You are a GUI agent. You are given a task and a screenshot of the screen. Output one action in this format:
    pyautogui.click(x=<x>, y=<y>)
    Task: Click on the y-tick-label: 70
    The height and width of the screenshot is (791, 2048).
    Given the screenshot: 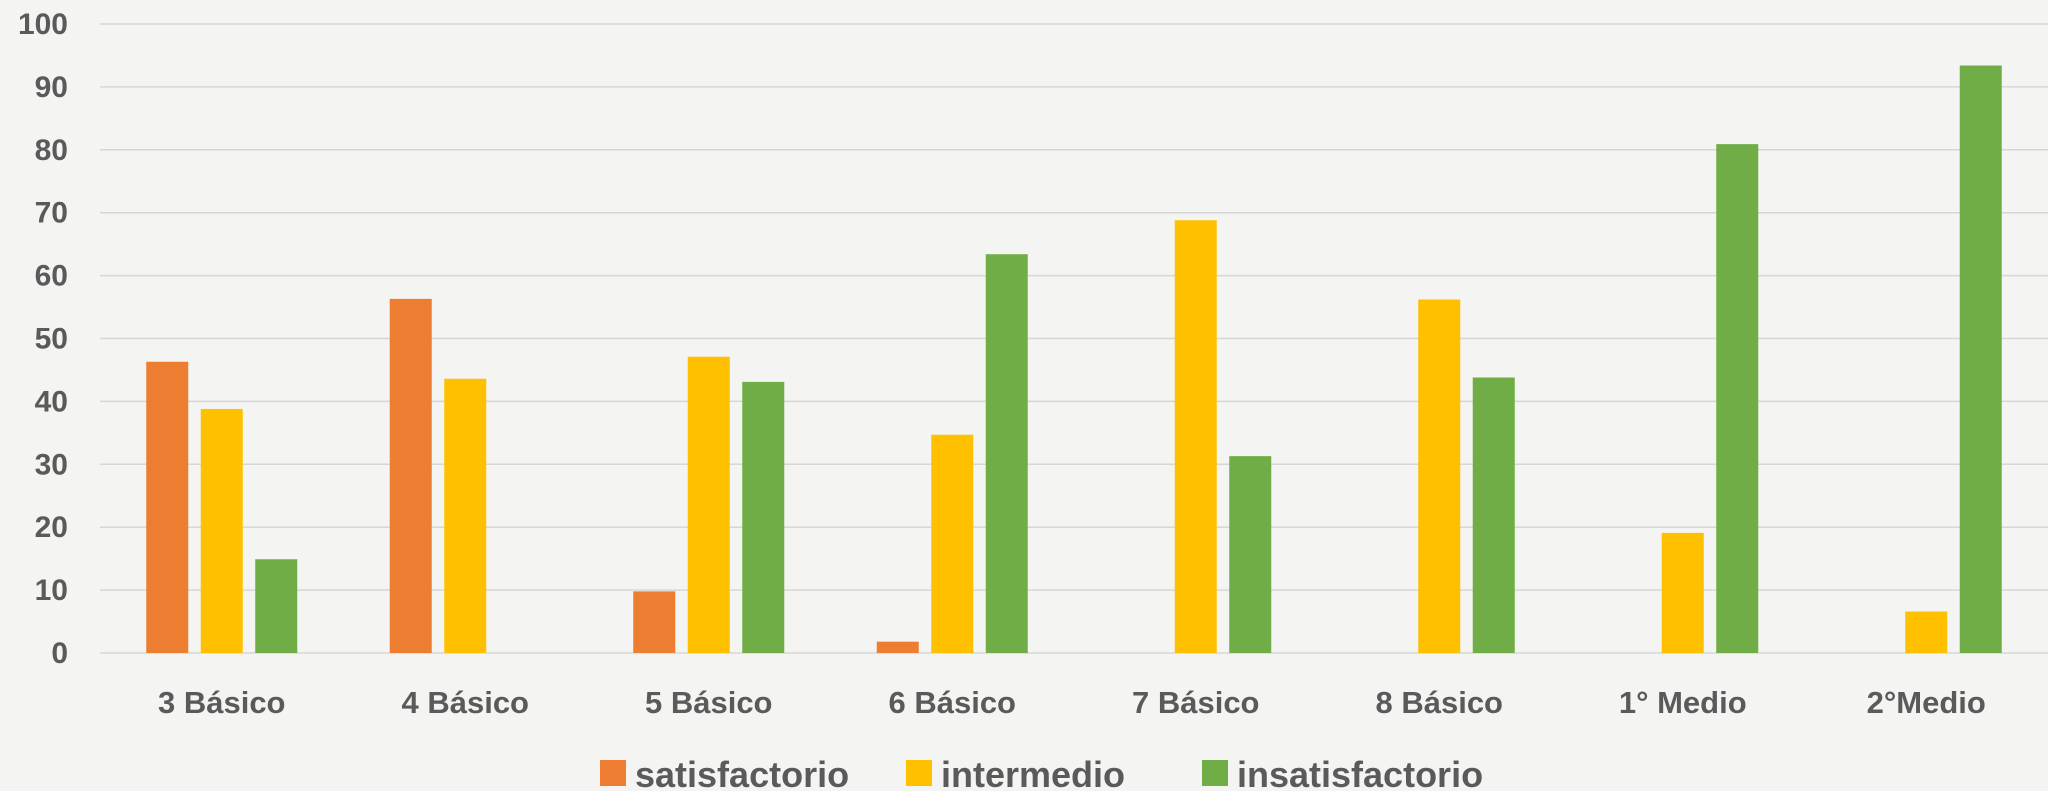 What is the action you would take?
    pyautogui.click(x=51, y=213)
    